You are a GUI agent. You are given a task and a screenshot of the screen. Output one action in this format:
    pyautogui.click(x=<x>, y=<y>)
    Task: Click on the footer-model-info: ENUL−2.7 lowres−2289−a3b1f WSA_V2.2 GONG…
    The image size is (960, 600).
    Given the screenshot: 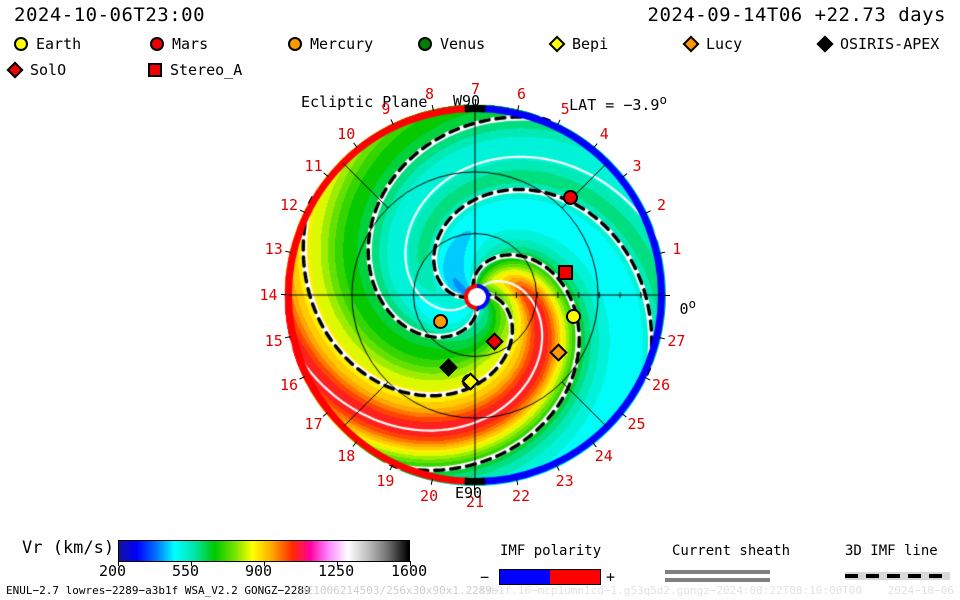 What is the action you would take?
    pyautogui.click(x=158, y=590)
    